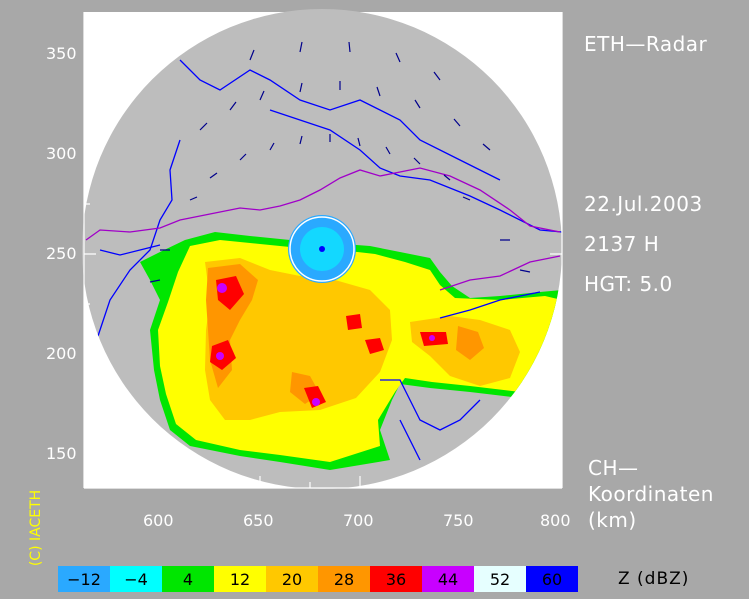  I want to click on credit: (C) IACETH, so click(36, 528).